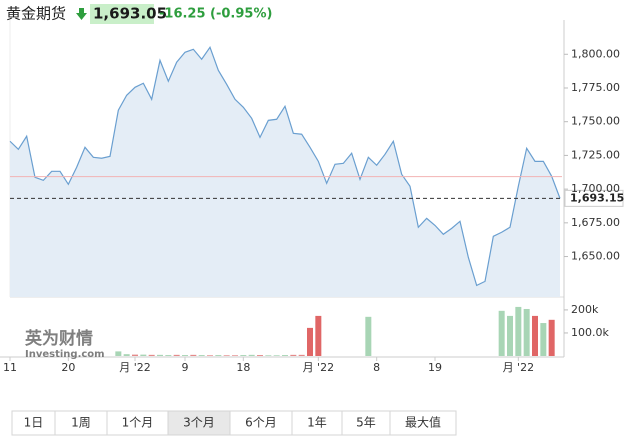 The width and height of the screenshot is (628, 445). Describe the element at coordinates (585, 309) in the screenshot. I see `y2-tick-label: 200k` at that location.